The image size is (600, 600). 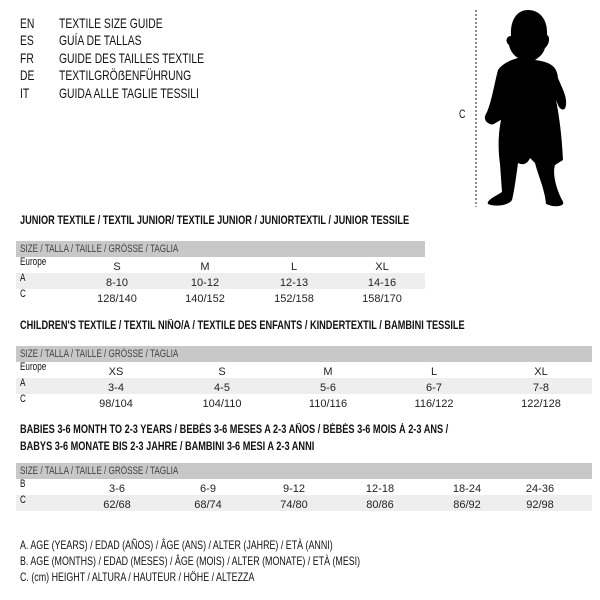 I want to click on height-label: C, so click(x=462, y=114).